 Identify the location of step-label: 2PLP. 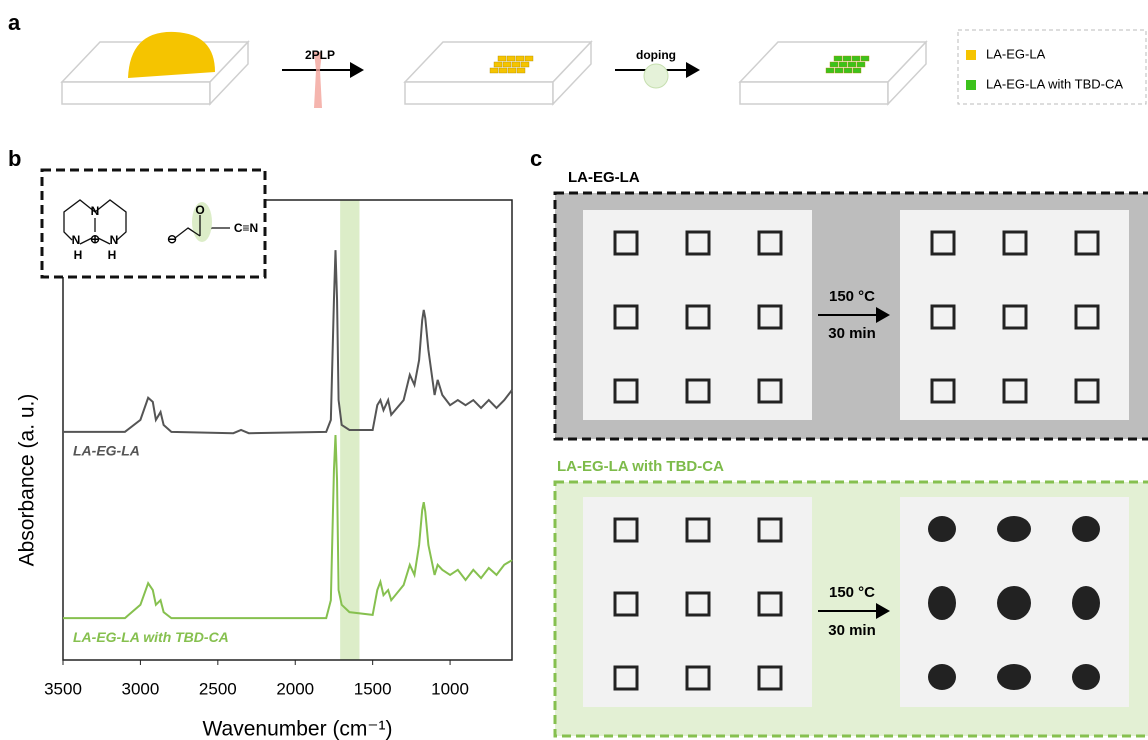
(320, 55).